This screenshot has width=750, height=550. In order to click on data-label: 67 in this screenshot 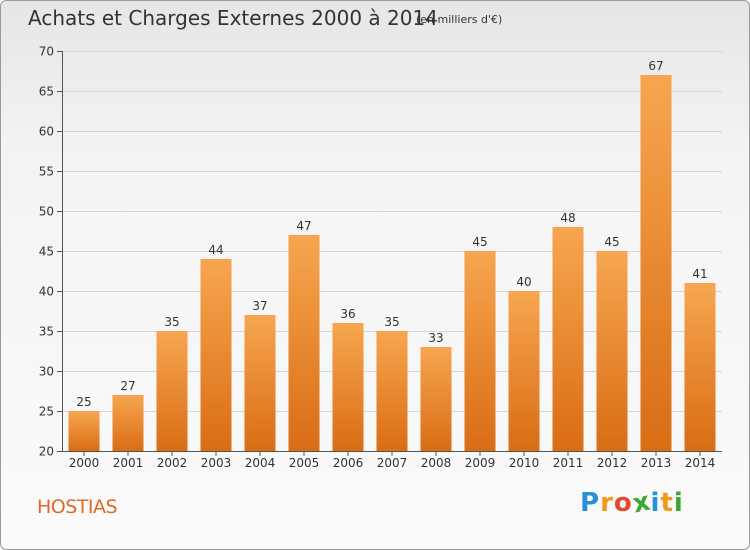, I will do `click(655, 66)`.